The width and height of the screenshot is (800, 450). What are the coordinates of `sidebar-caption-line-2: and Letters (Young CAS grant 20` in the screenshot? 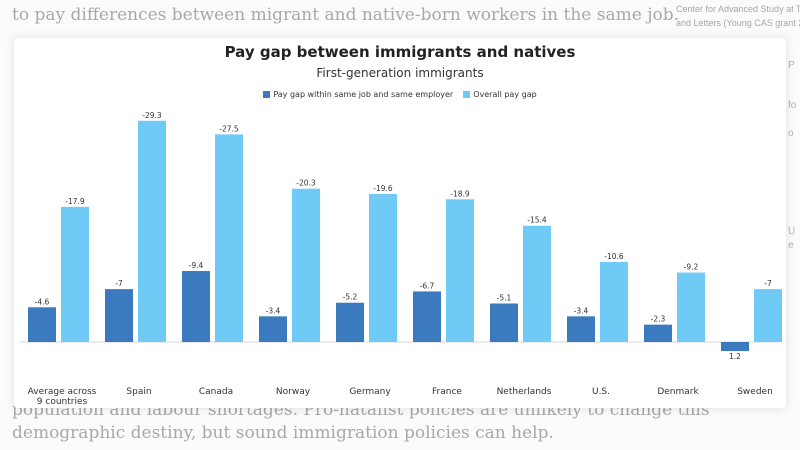 It's located at (738, 23).